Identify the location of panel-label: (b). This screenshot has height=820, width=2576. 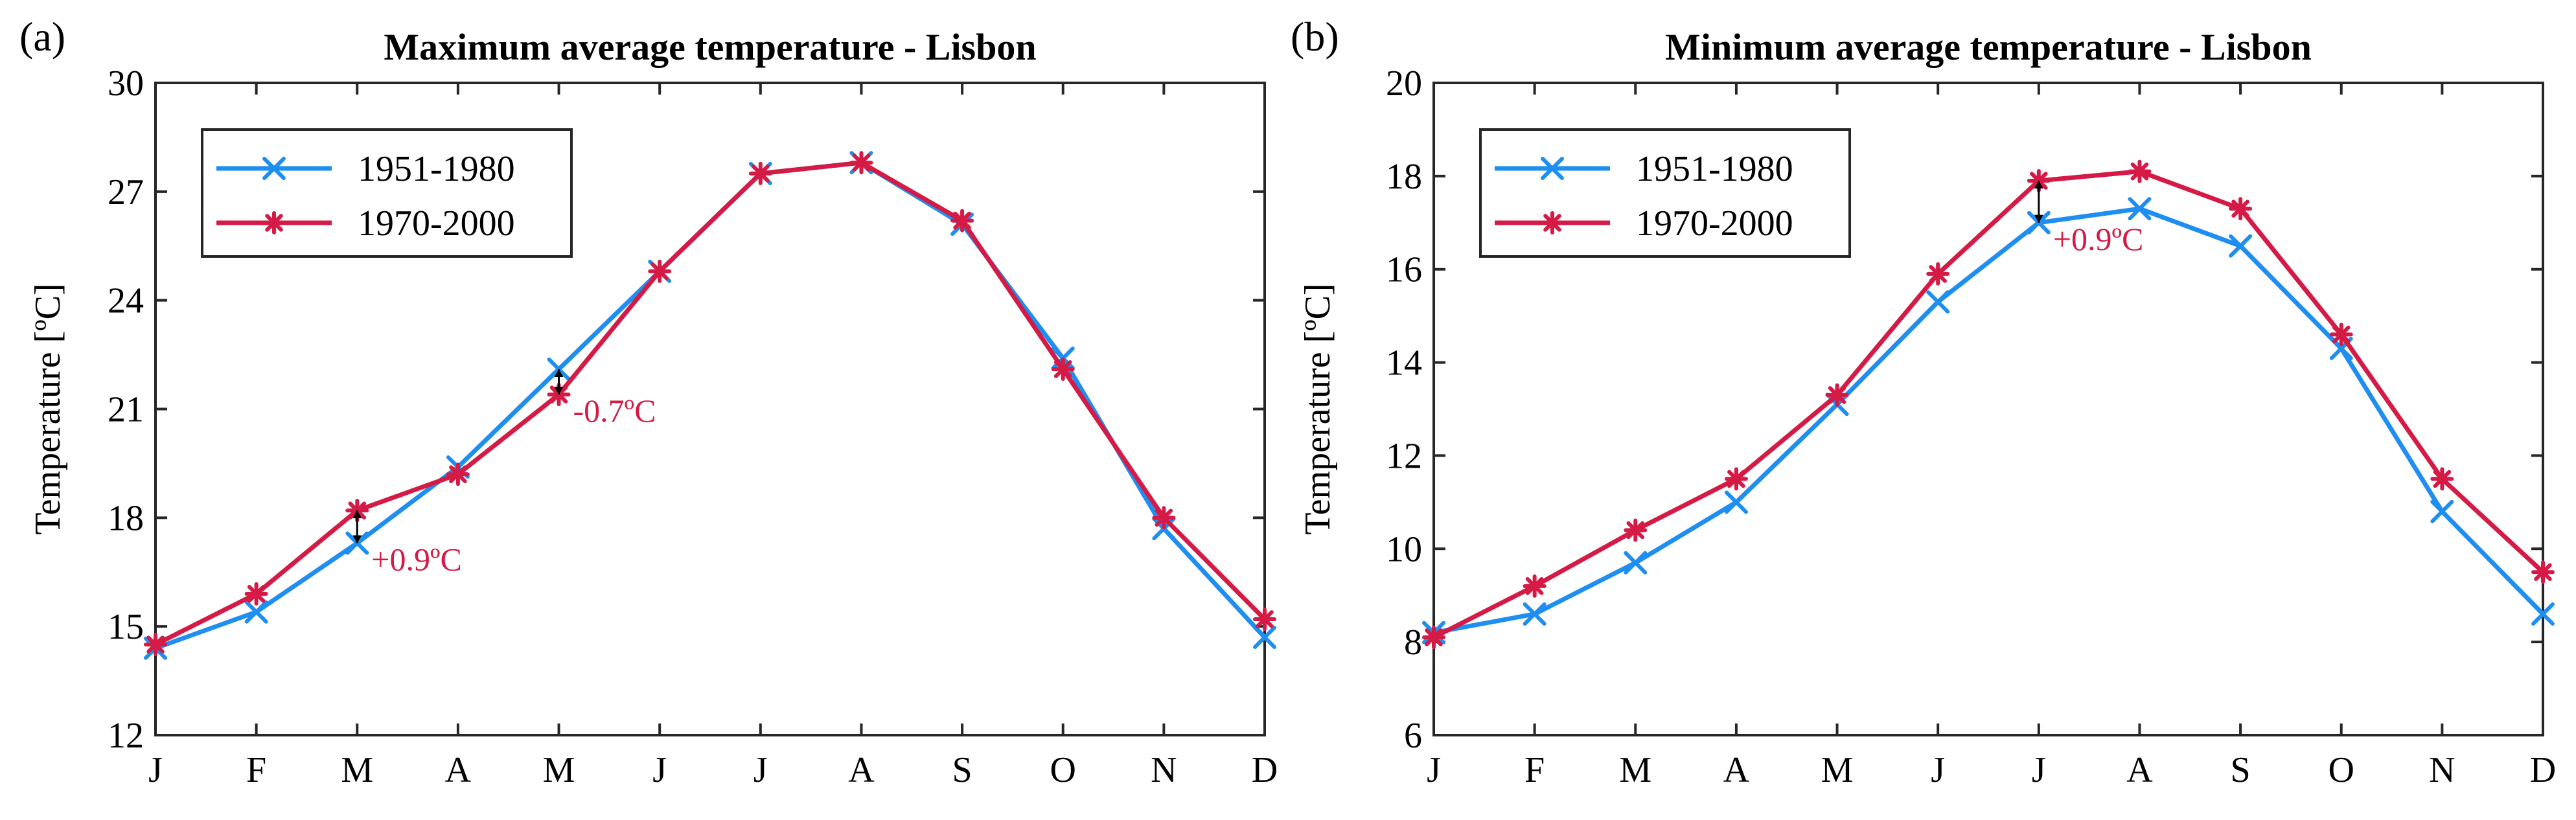
(1315, 37).